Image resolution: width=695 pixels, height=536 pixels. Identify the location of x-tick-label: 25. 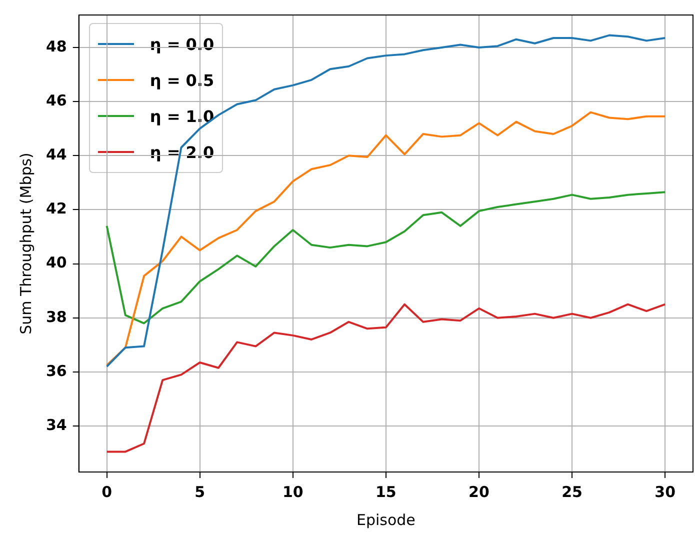
(572, 491).